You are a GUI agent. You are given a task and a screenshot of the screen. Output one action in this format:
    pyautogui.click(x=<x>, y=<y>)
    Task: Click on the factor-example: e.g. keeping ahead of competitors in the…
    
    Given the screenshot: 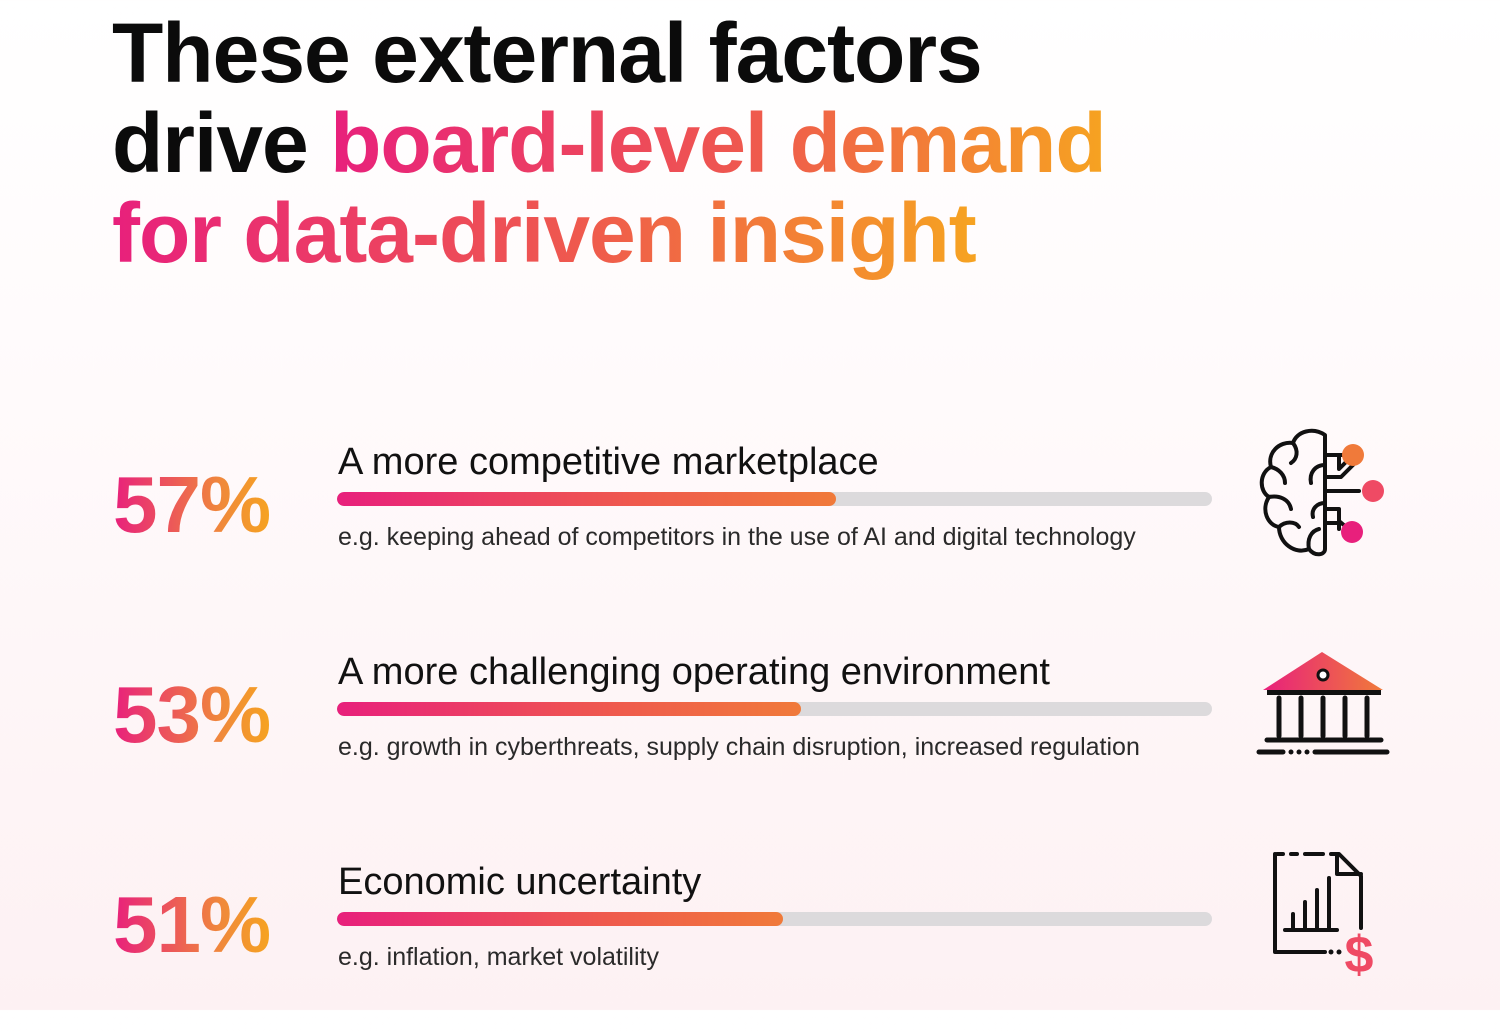 What is the action you would take?
    pyautogui.click(x=737, y=537)
    